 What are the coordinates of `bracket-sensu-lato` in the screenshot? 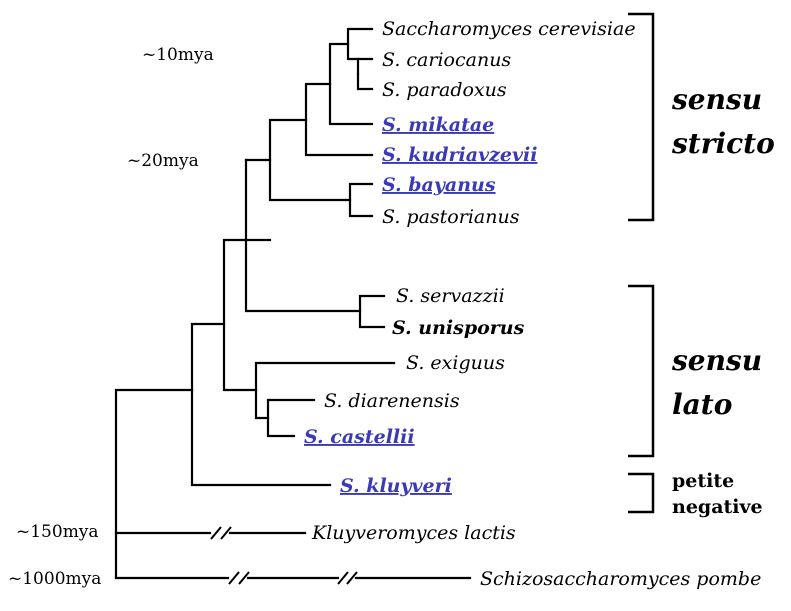 It's located at (641, 371).